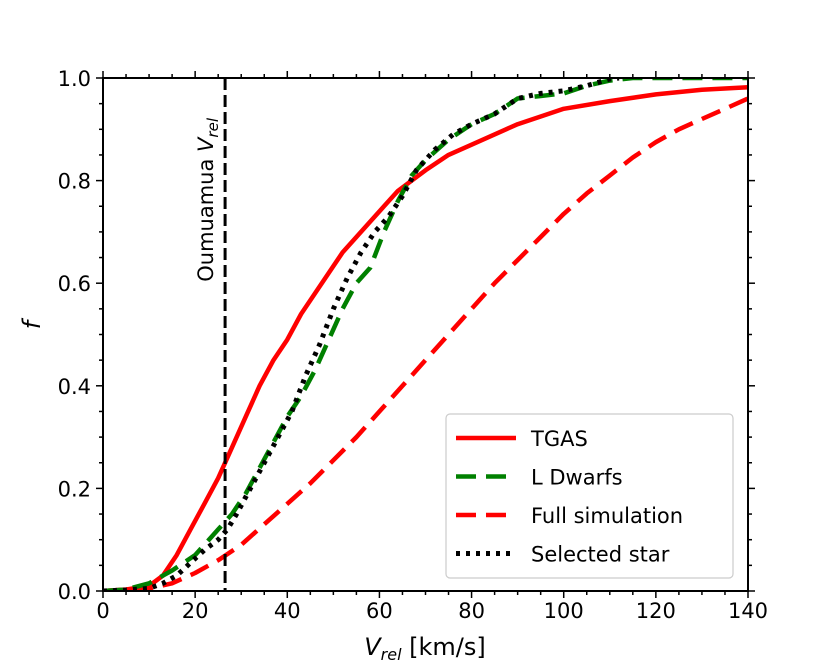 Image resolution: width=830 pixels, height=664 pixels. I want to click on y-tick-label: 0.8, so click(74, 182).